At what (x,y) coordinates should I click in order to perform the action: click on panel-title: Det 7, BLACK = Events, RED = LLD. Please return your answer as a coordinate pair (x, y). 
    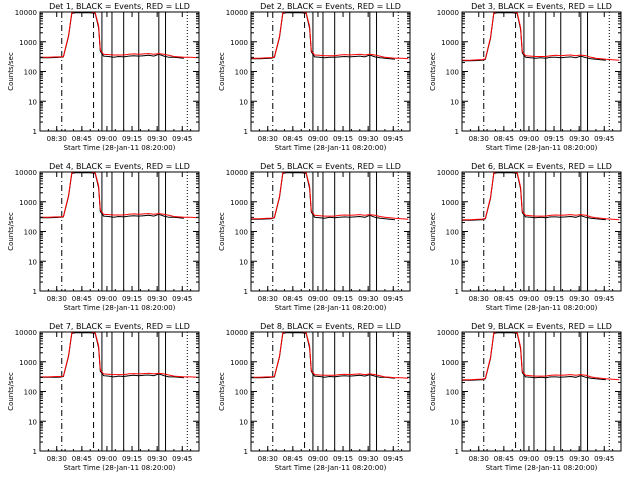
    Looking at the image, I should click on (119, 326).